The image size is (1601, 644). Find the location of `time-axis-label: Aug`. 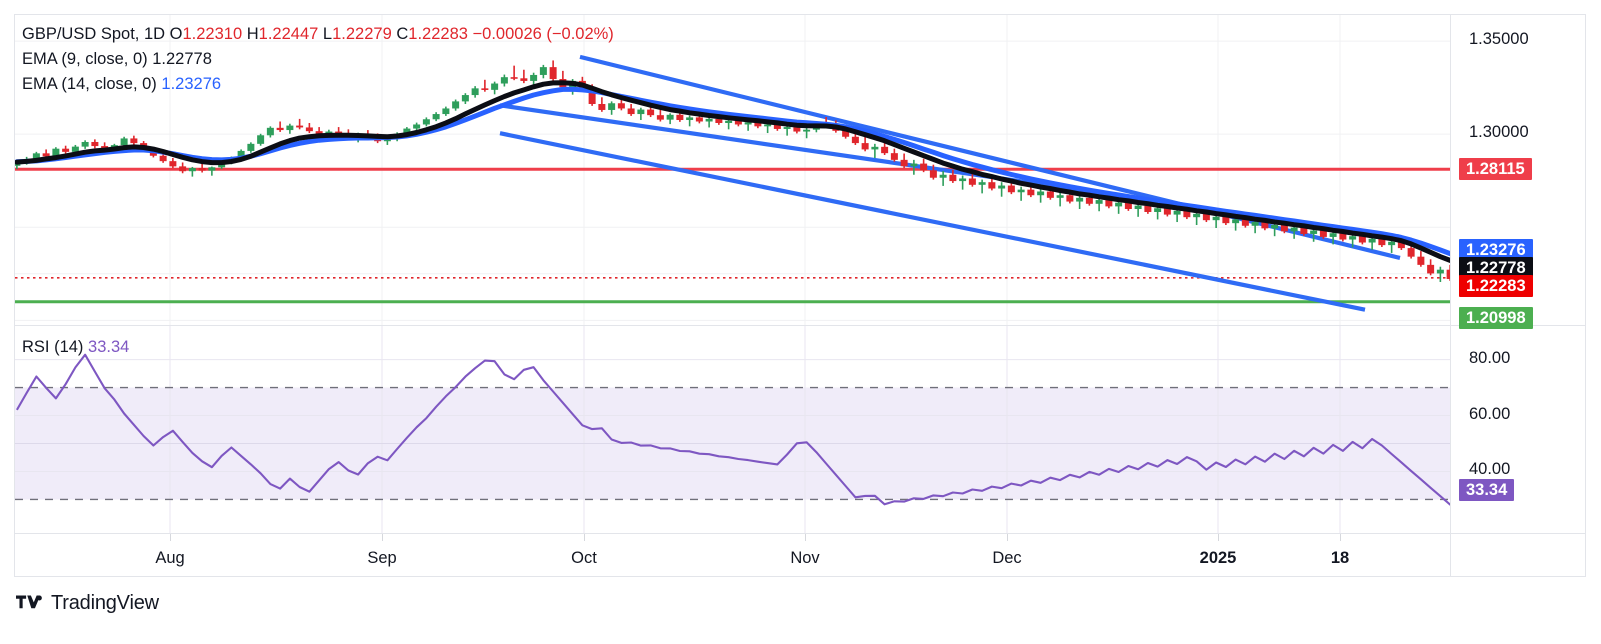

time-axis-label: Aug is located at coordinates (170, 558).